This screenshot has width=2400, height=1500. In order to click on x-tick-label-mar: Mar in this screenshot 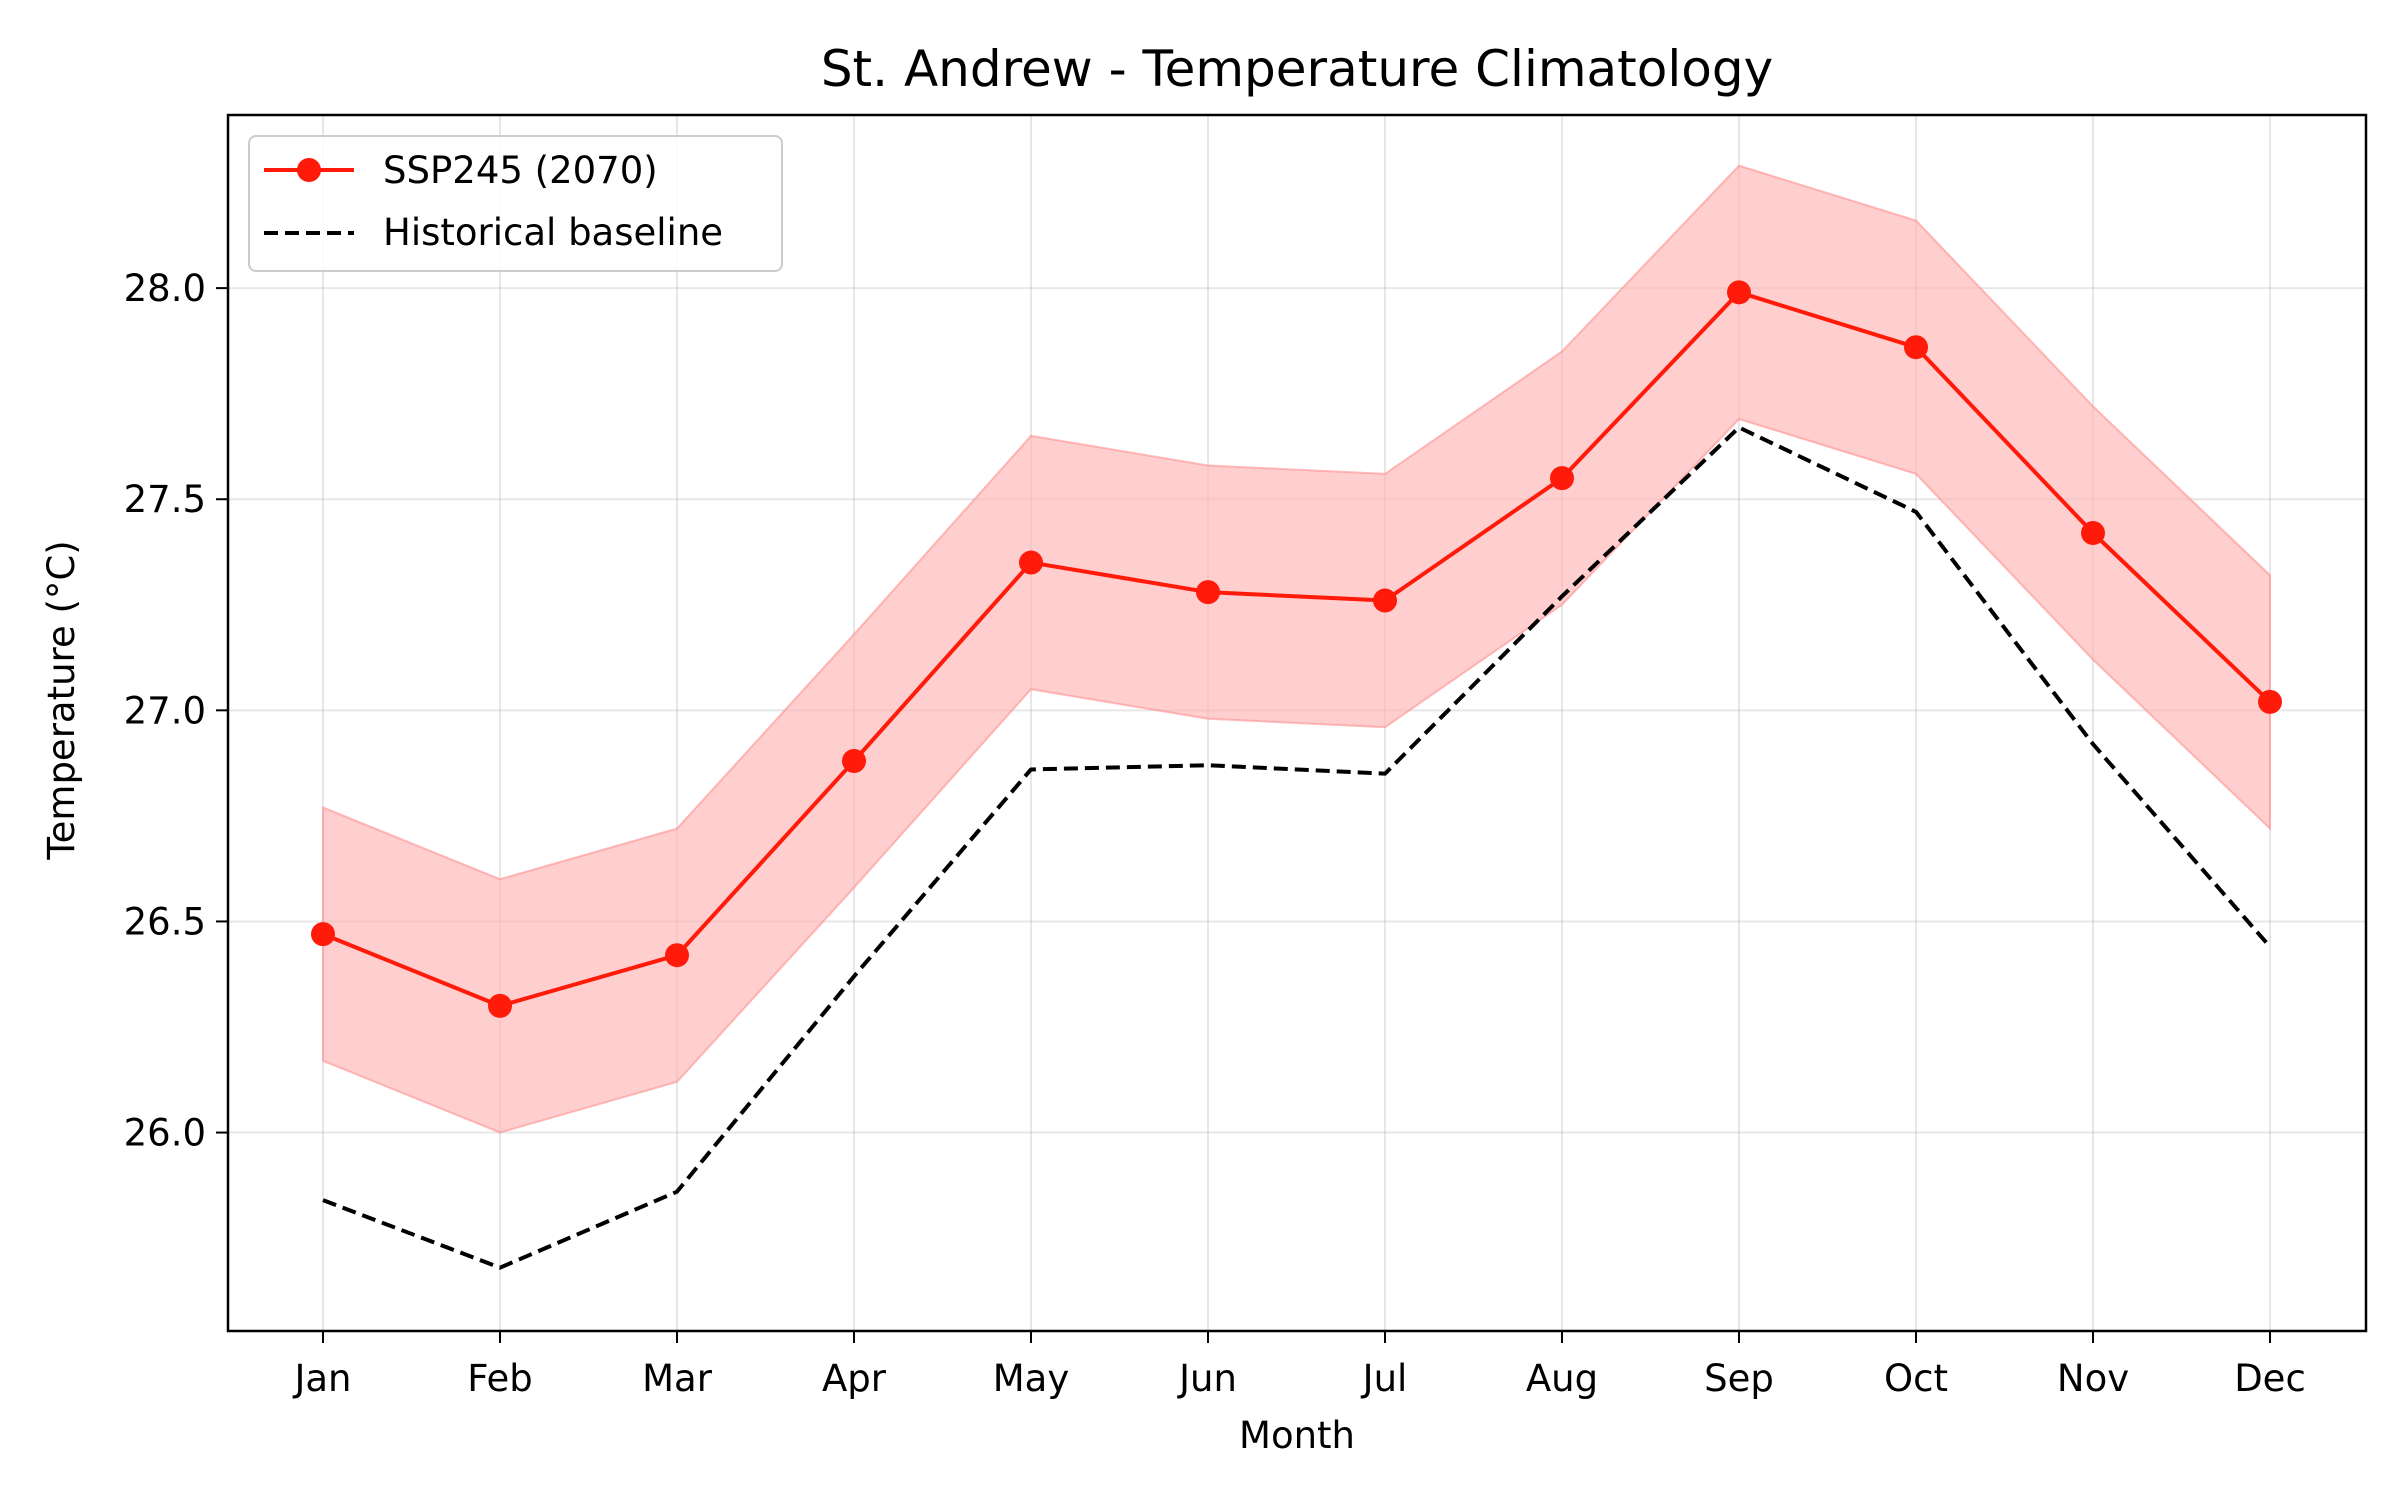, I will do `click(677, 1378)`.